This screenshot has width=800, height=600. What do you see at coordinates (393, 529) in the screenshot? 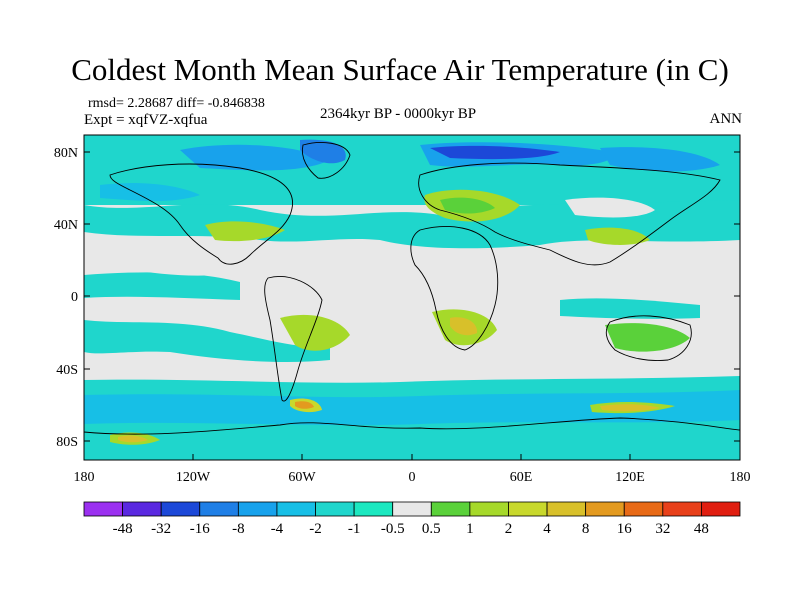
I see `colorbar-label: -0.5` at bounding box center [393, 529].